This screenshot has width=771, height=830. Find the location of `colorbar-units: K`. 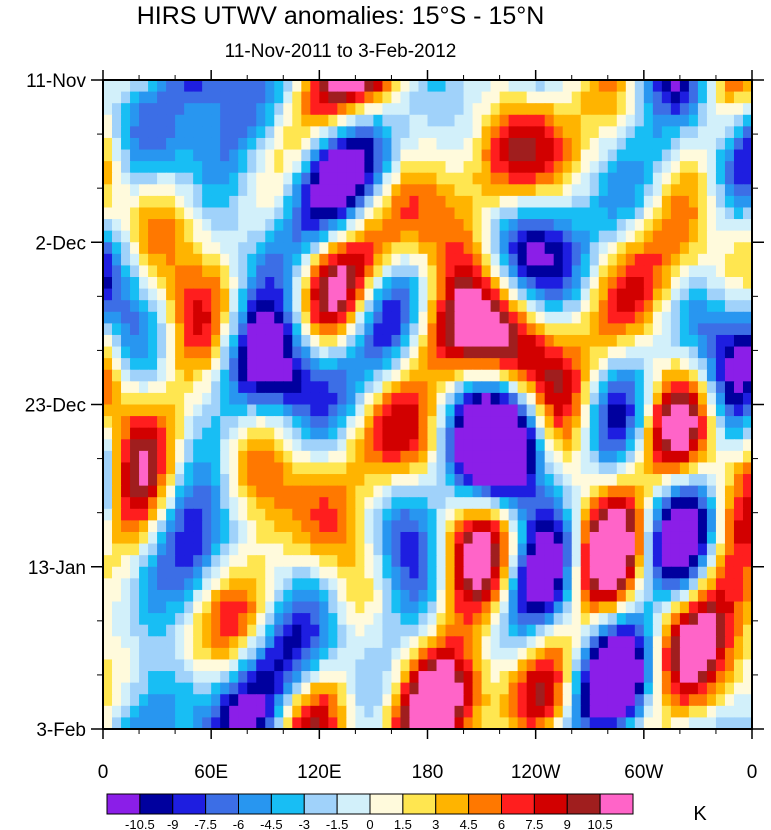

colorbar-units: K is located at coordinates (700, 814).